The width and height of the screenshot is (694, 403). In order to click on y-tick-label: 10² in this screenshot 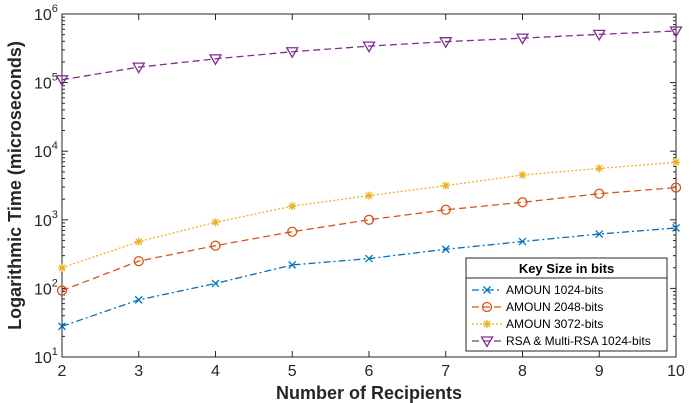, I will do `click(46, 287)`.